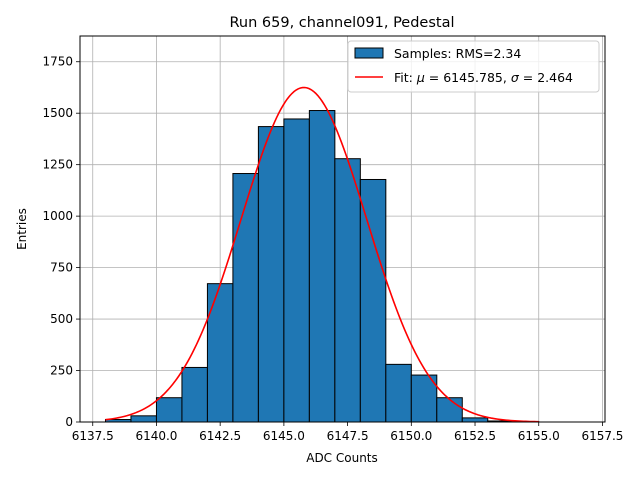 The image size is (640, 480). Describe the element at coordinates (411, 436) in the screenshot. I see `x-tick-label: 6150.0` at that location.